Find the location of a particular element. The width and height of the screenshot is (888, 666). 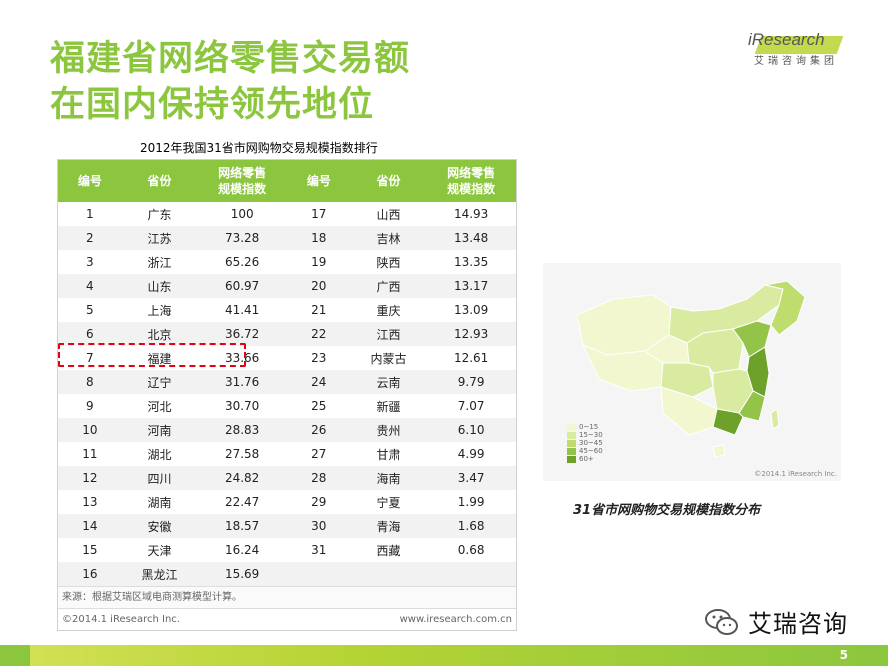

table-cell: 四川 is located at coordinates (159, 478).